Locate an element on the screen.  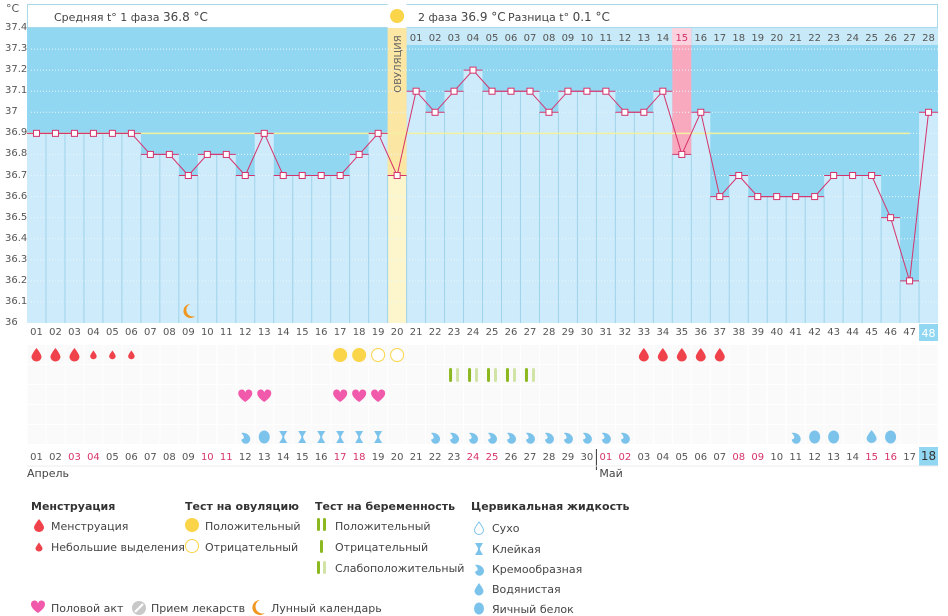
cycle-day-label: 09 is located at coordinates (188, 332).